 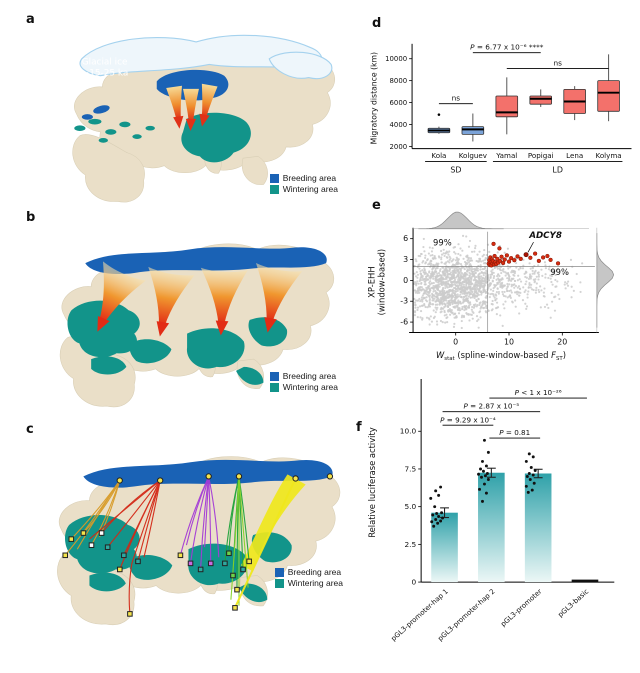 I want to click on deployment-markers, so click(x=198, y=545).